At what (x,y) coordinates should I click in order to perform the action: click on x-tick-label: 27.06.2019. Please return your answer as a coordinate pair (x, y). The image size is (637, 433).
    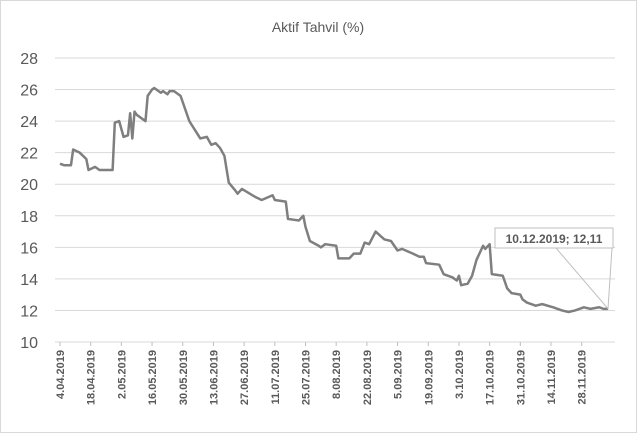
    Looking at the image, I should click on (245, 377).